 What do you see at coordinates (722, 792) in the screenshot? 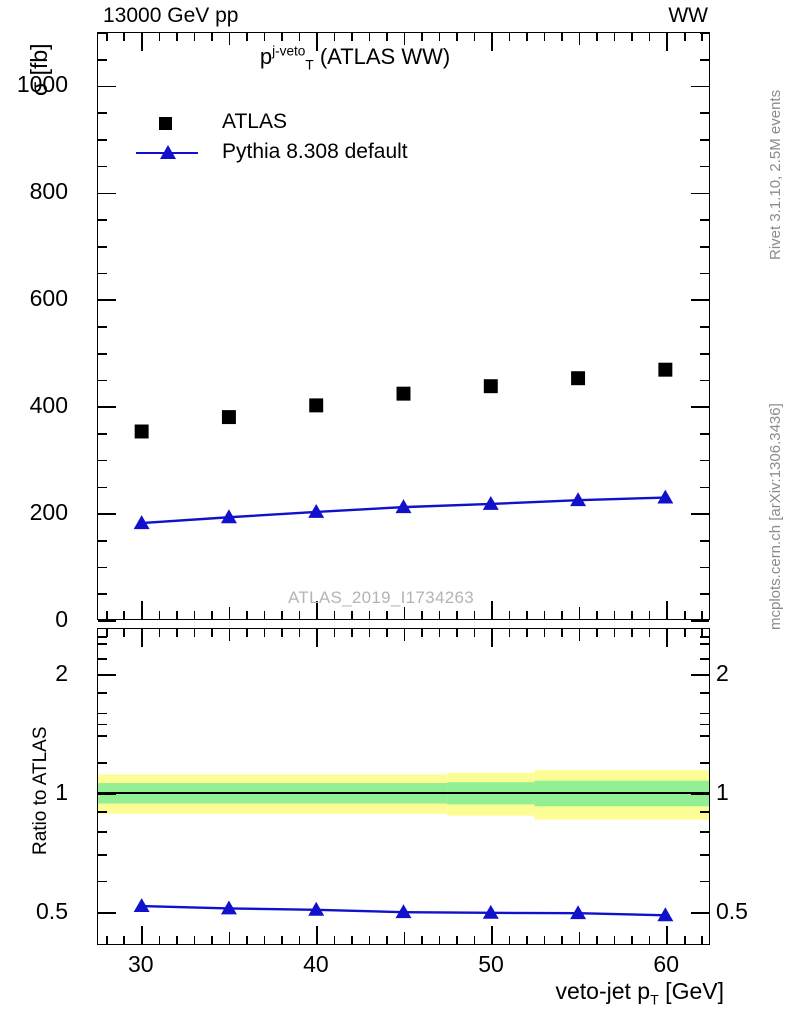
I see `ratio-y-tick-label-right: 1` at bounding box center [722, 792].